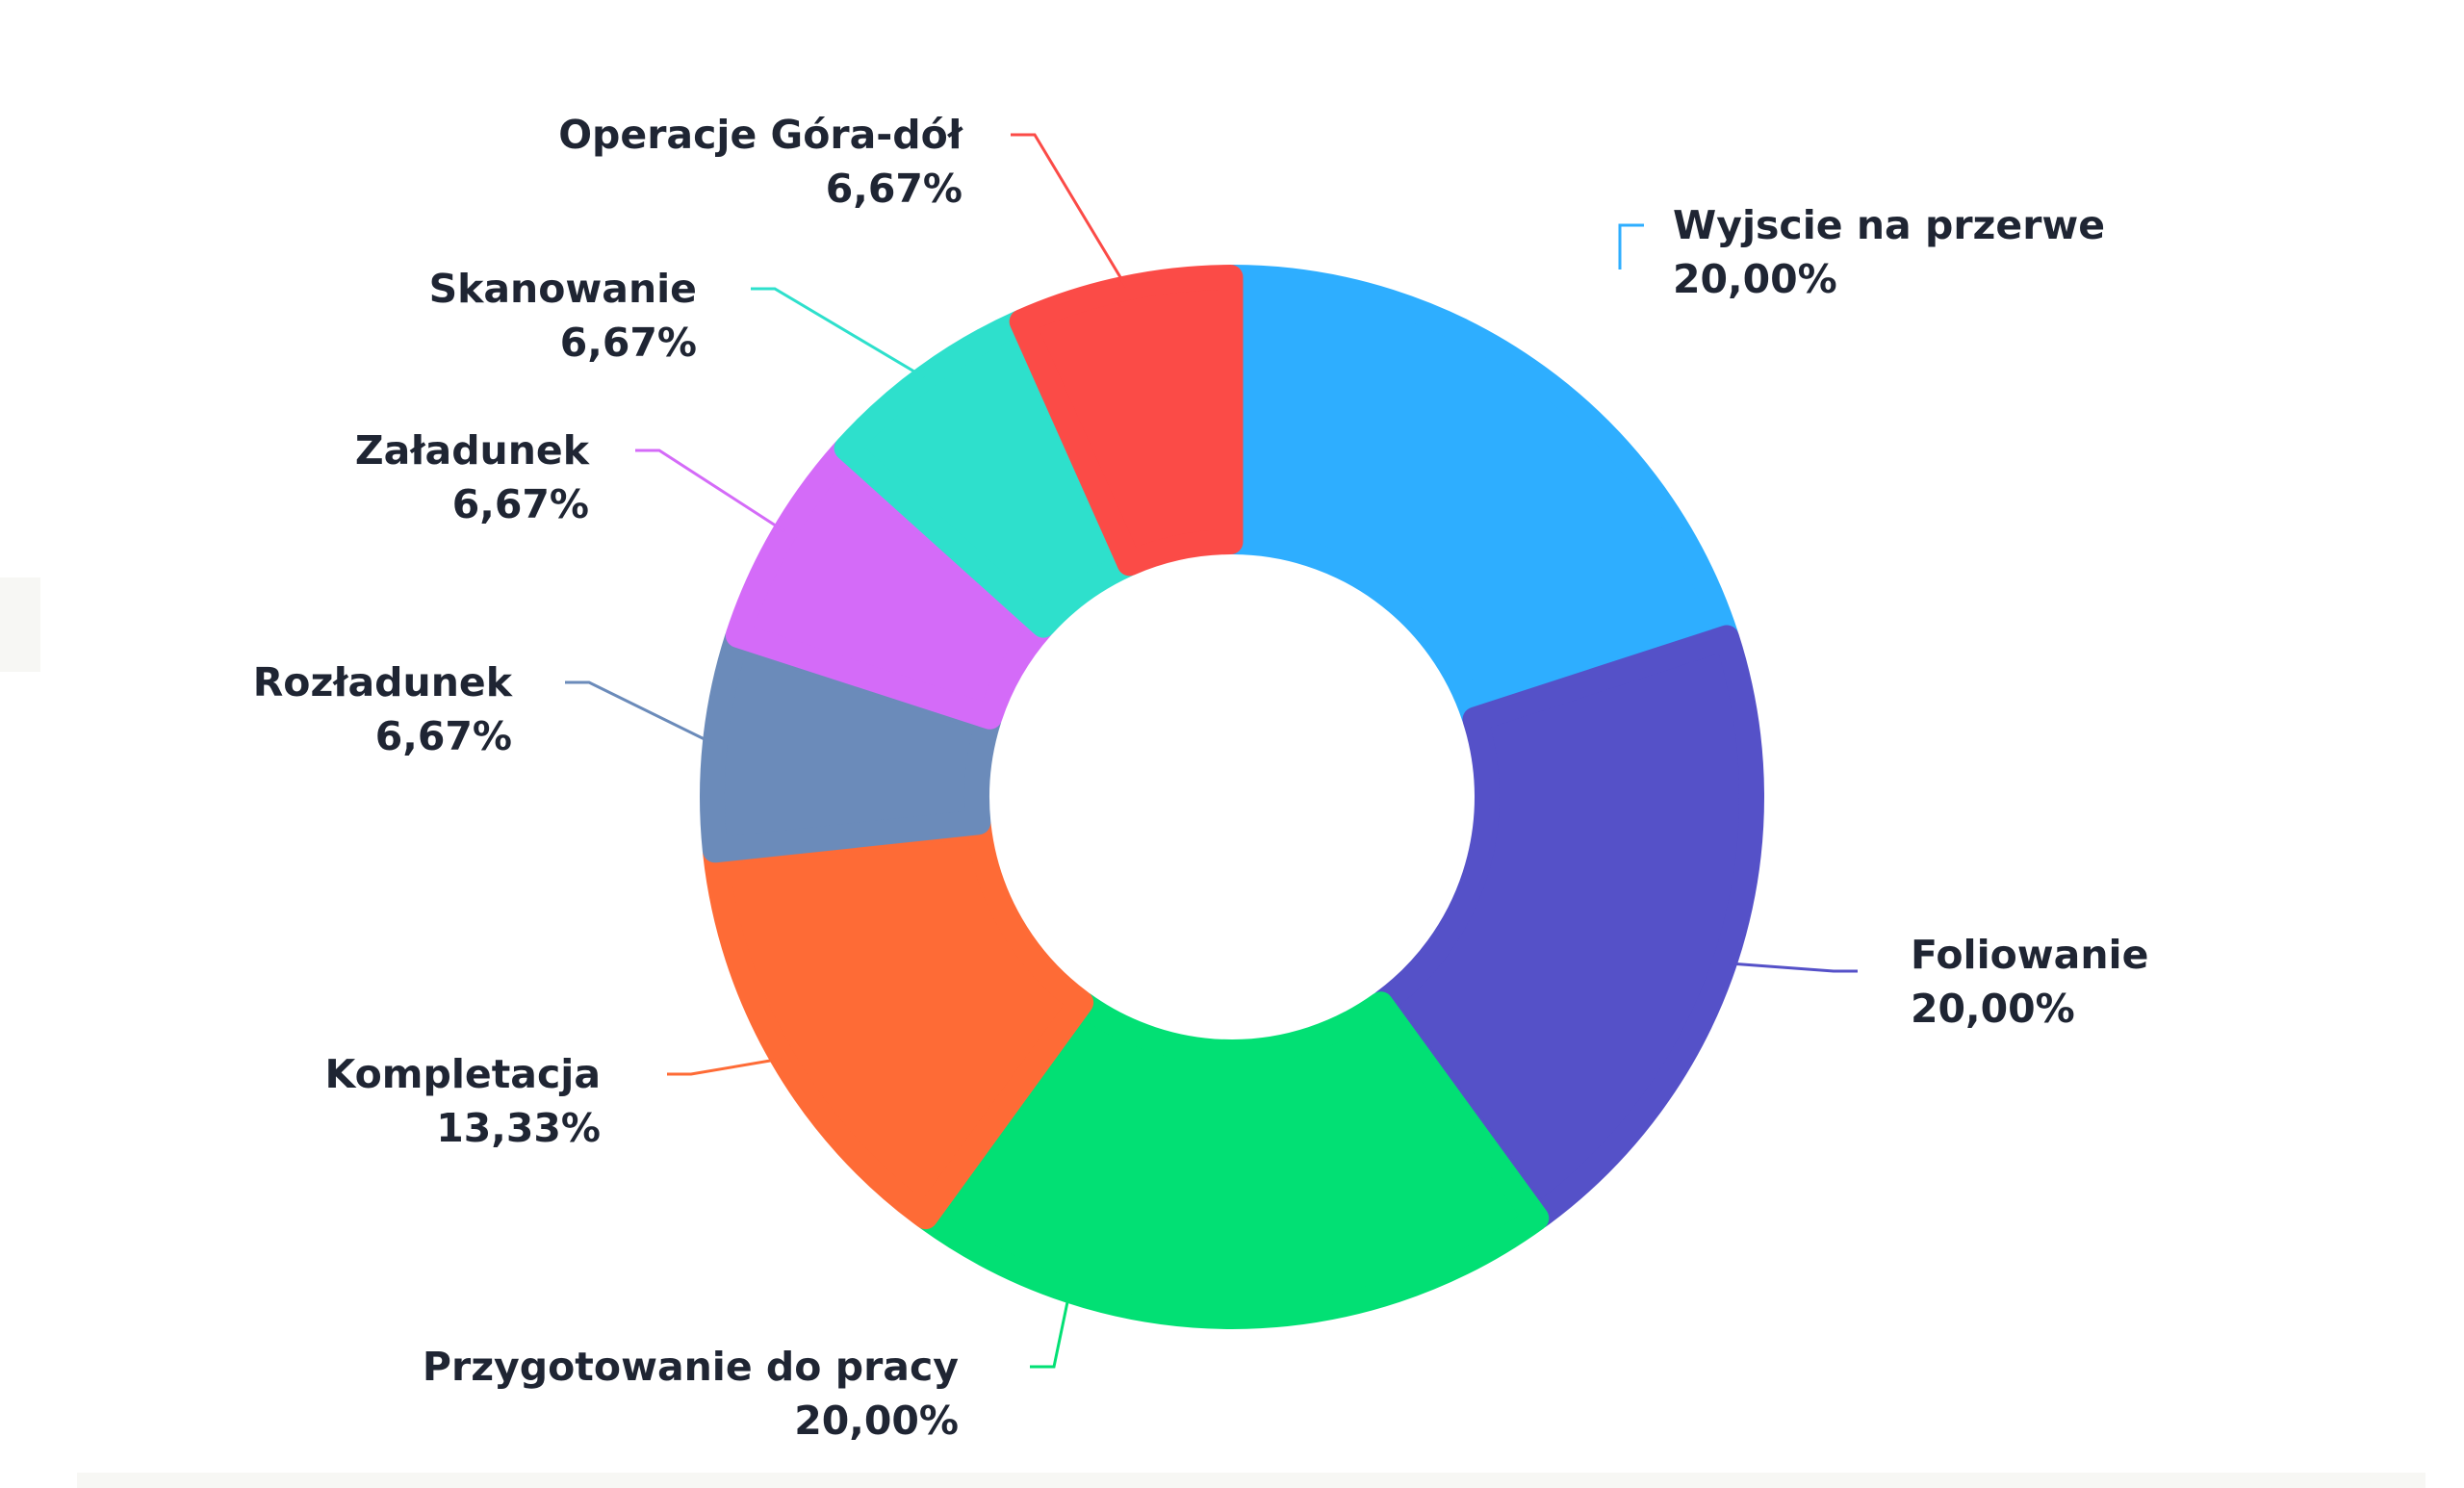 This screenshot has height=1488, width=2464. Describe the element at coordinates (1232, 1160) in the screenshot. I see `slice-przygotowanie-do-pracy` at that location.